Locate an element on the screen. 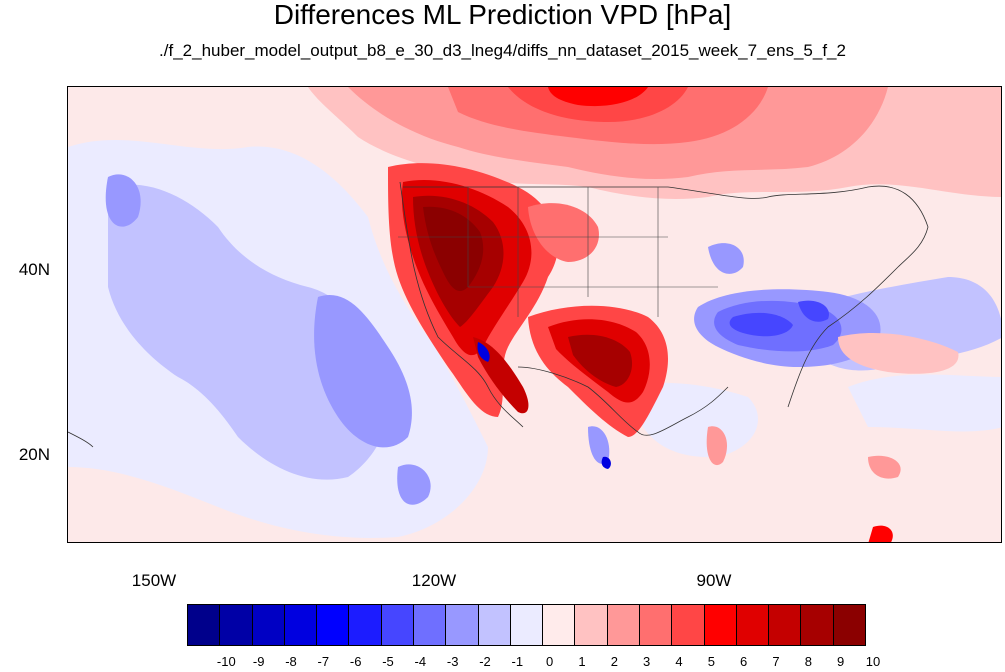 This screenshot has width=1005, height=672. colorbar-tick-label: -6 is located at coordinates (355, 661).